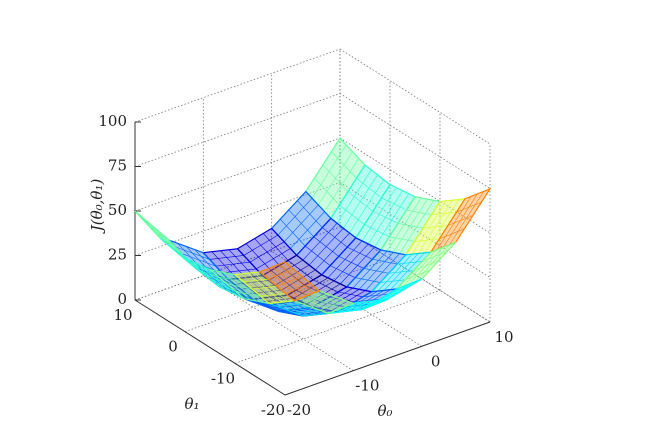 The image size is (647, 444). Describe the element at coordinates (191, 404) in the screenshot. I see `y-axis-label: θ₁` at that location.